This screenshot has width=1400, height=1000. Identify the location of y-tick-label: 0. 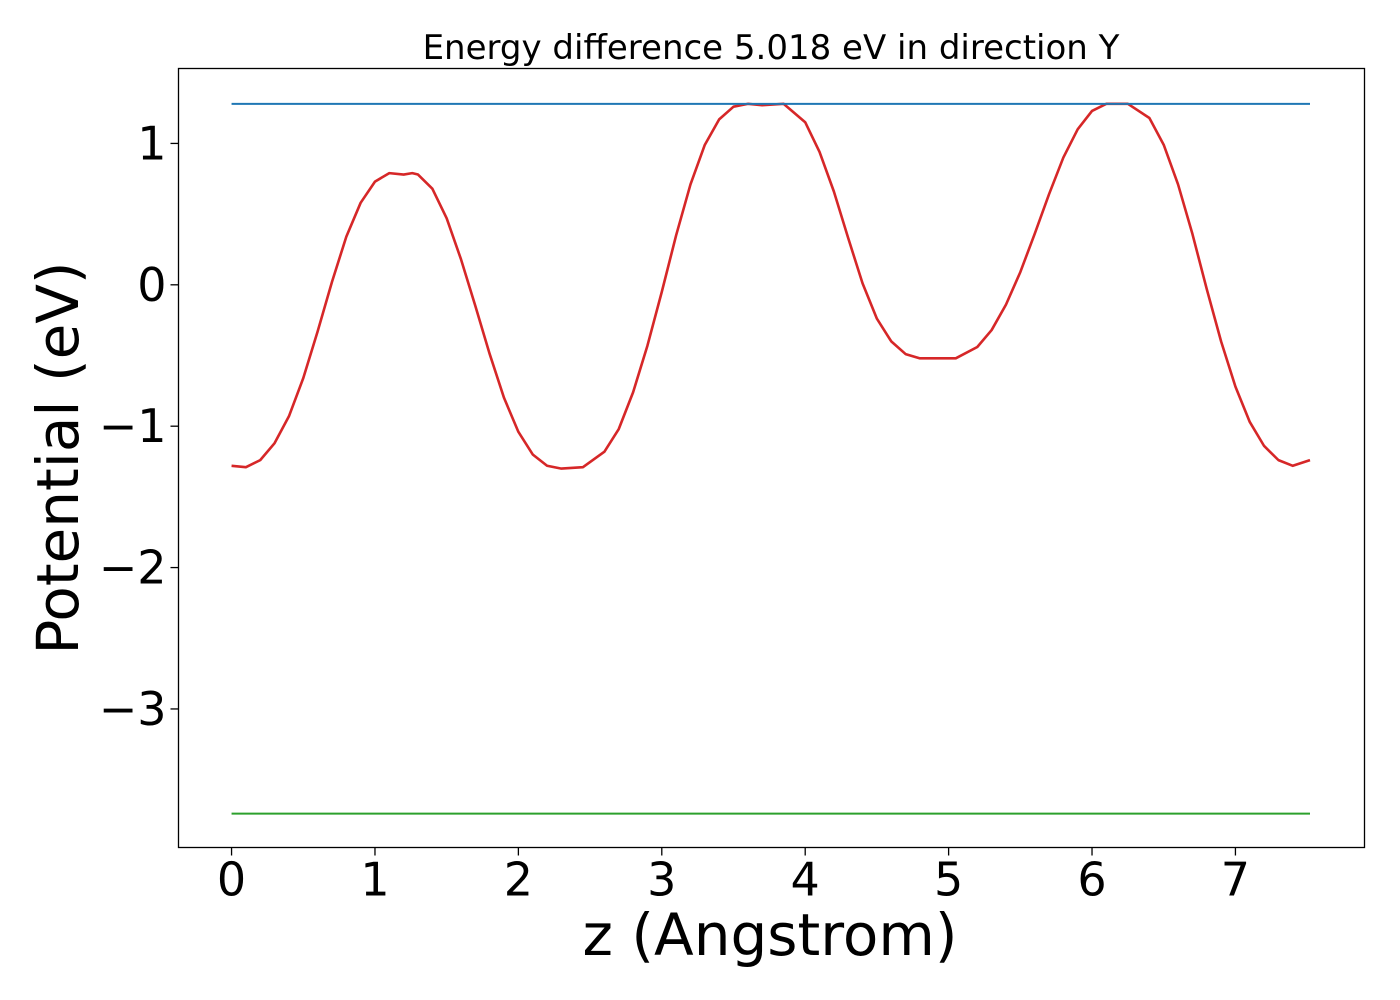
(151, 285).